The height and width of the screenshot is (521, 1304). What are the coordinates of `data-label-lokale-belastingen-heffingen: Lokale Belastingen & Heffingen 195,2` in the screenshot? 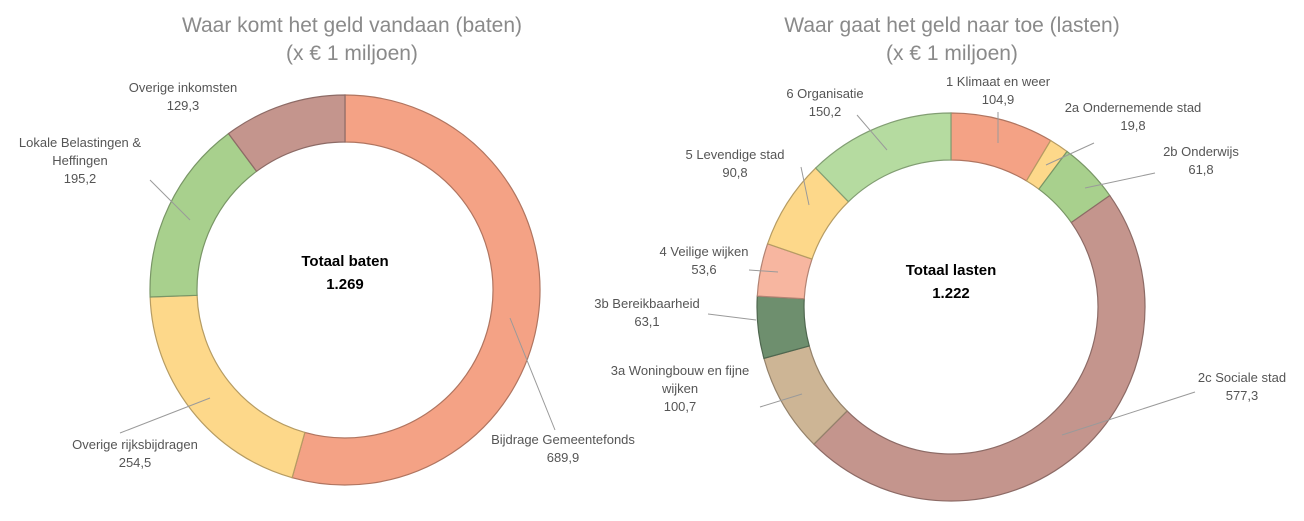 It's located at (80, 160).